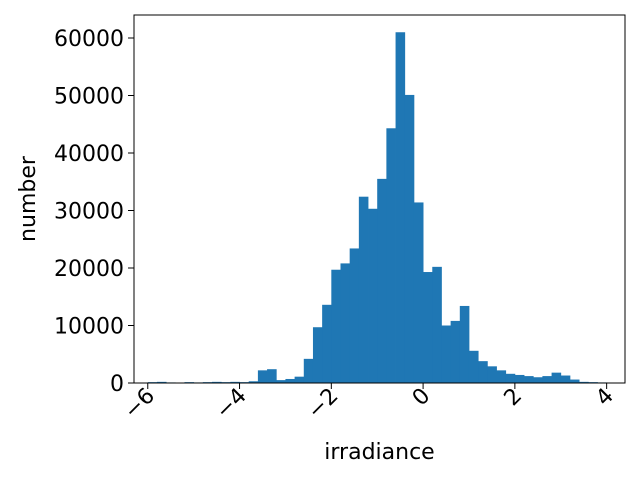 This screenshot has height=480, width=640. I want to click on x-tick-label: −2, so click(323, 404).